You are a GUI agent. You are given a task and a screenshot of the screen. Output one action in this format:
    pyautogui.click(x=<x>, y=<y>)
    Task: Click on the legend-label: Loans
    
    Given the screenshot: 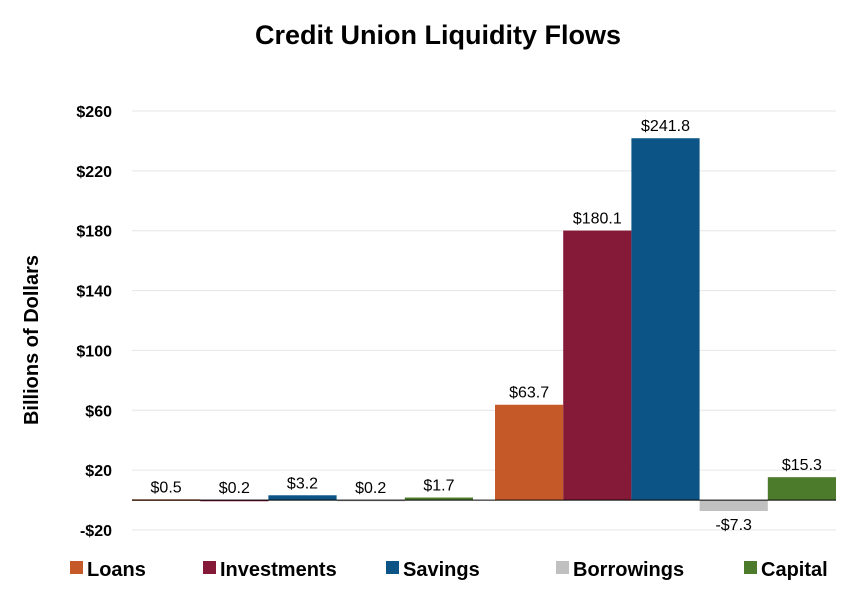 What is the action you would take?
    pyautogui.click(x=116, y=570)
    